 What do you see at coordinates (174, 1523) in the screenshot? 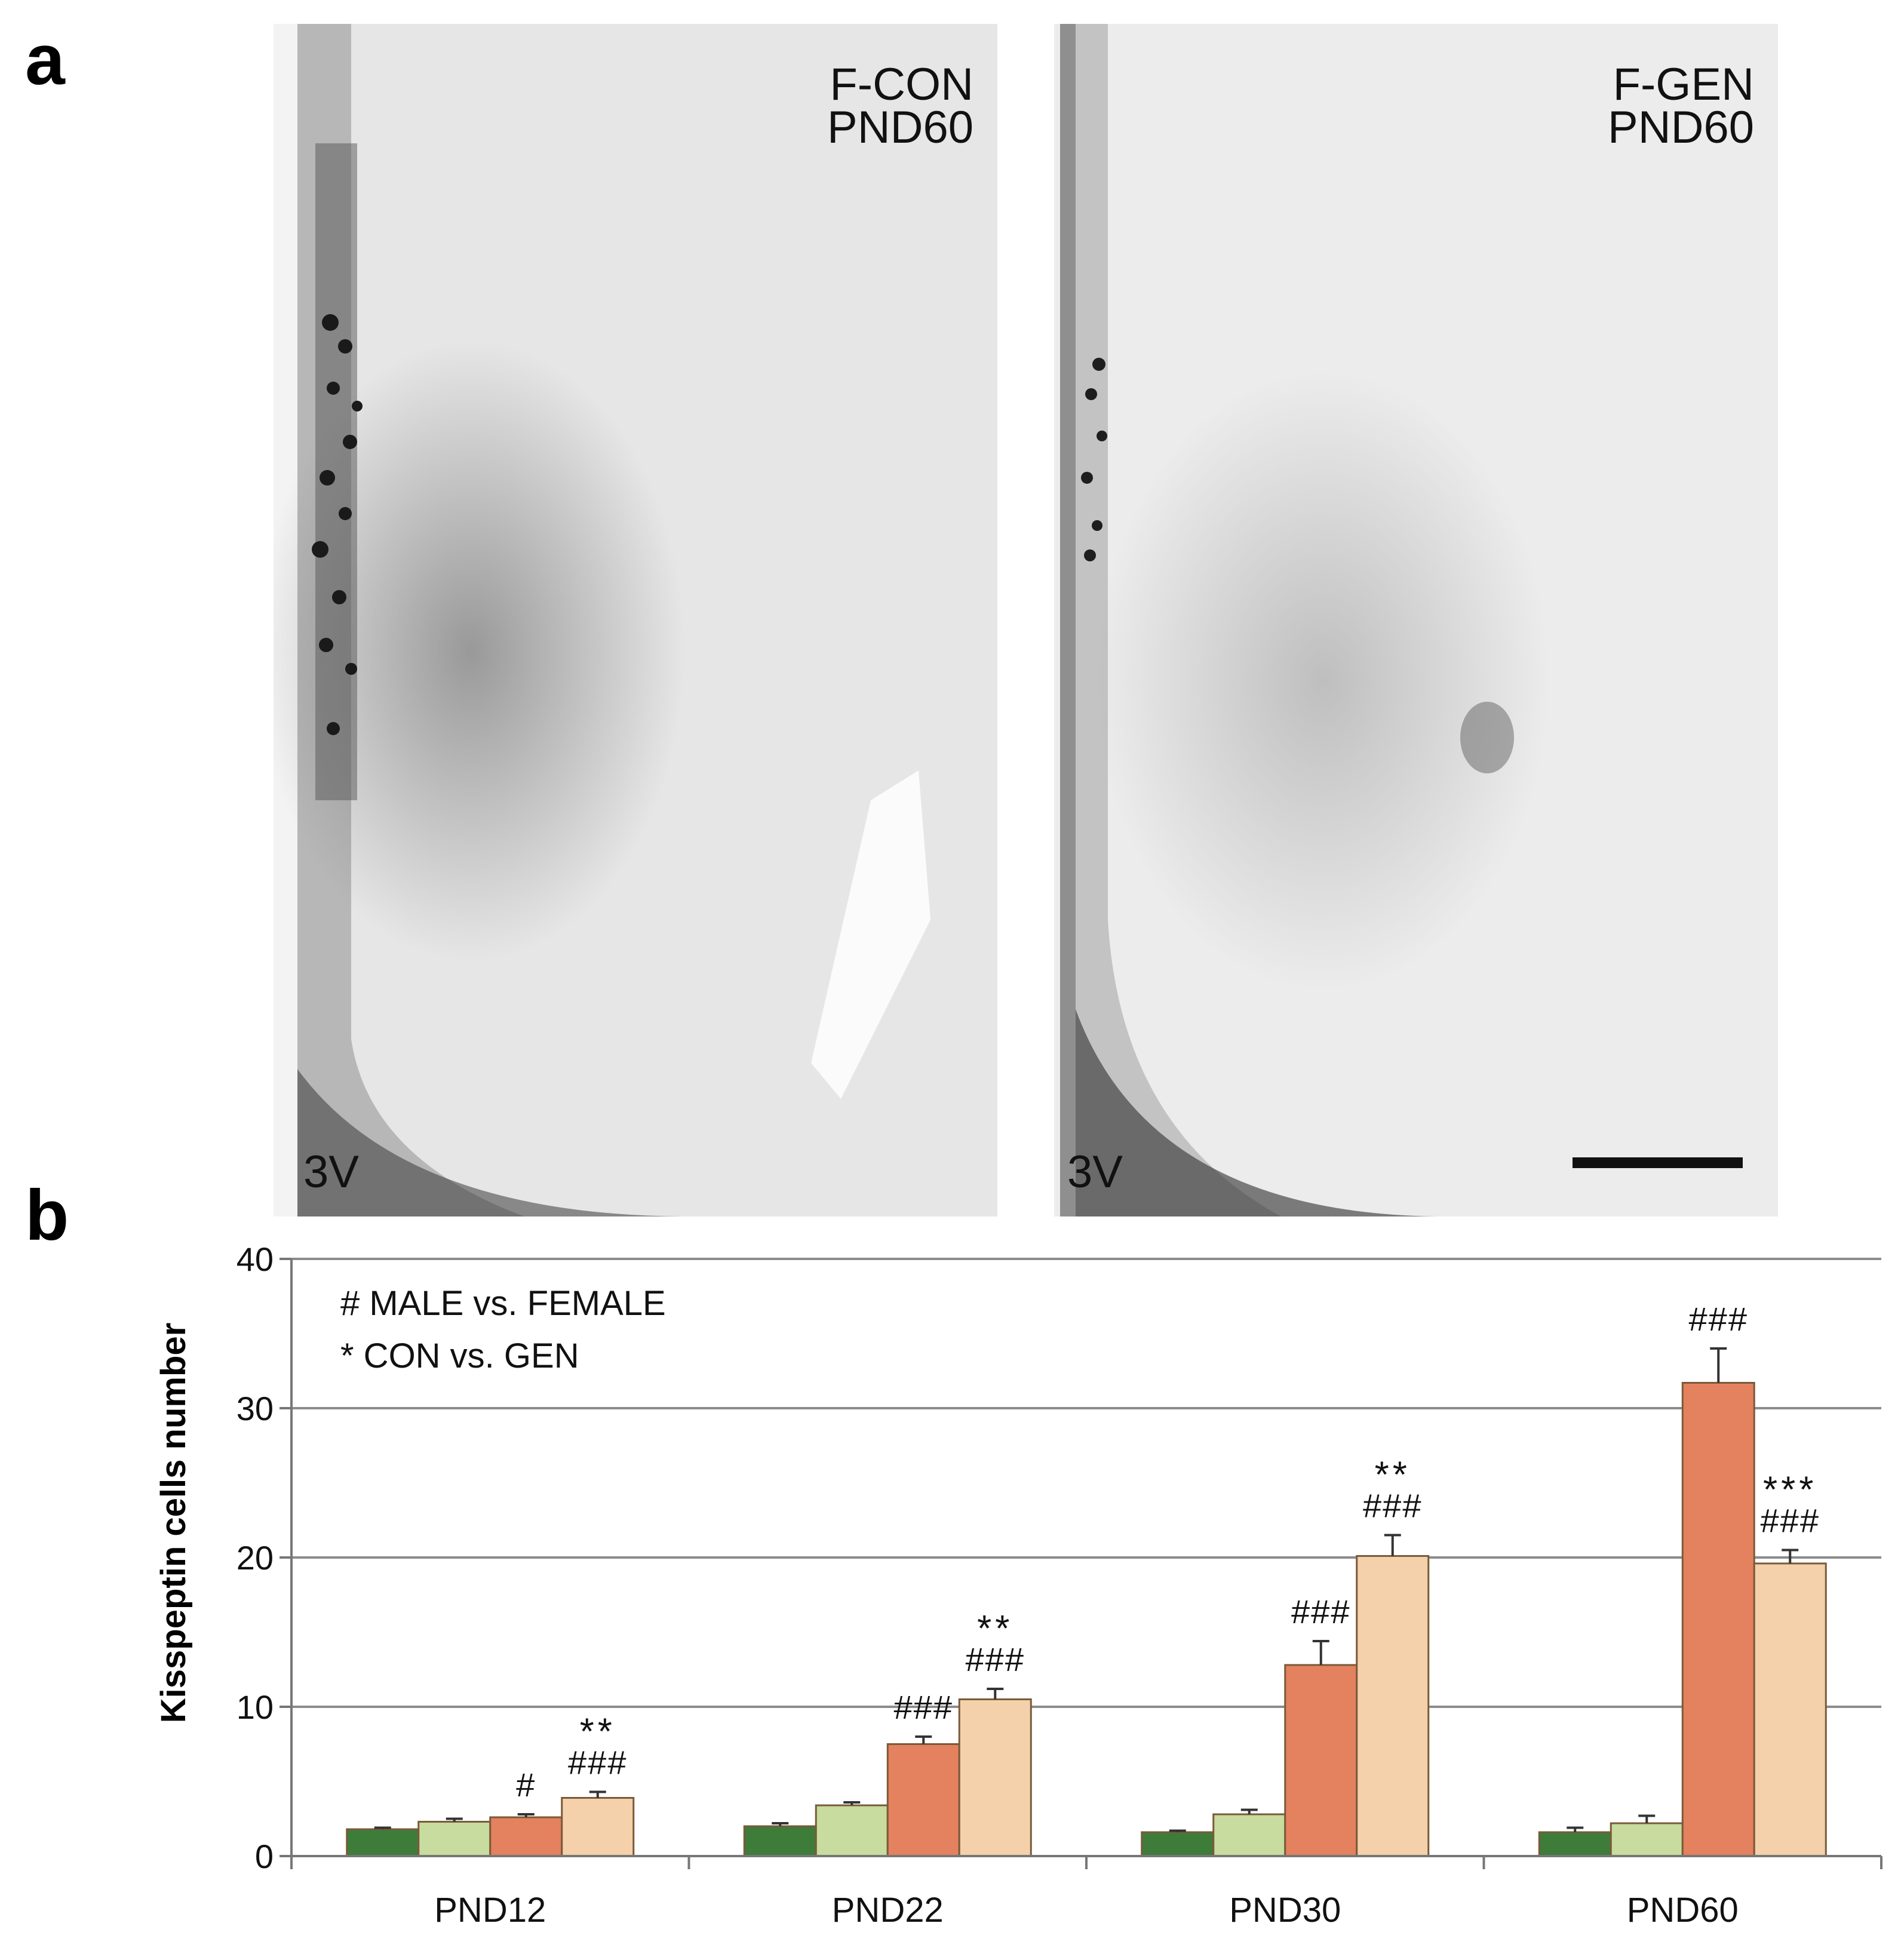
I see `y-axis-label: Kisspeptin cells number` at bounding box center [174, 1523].